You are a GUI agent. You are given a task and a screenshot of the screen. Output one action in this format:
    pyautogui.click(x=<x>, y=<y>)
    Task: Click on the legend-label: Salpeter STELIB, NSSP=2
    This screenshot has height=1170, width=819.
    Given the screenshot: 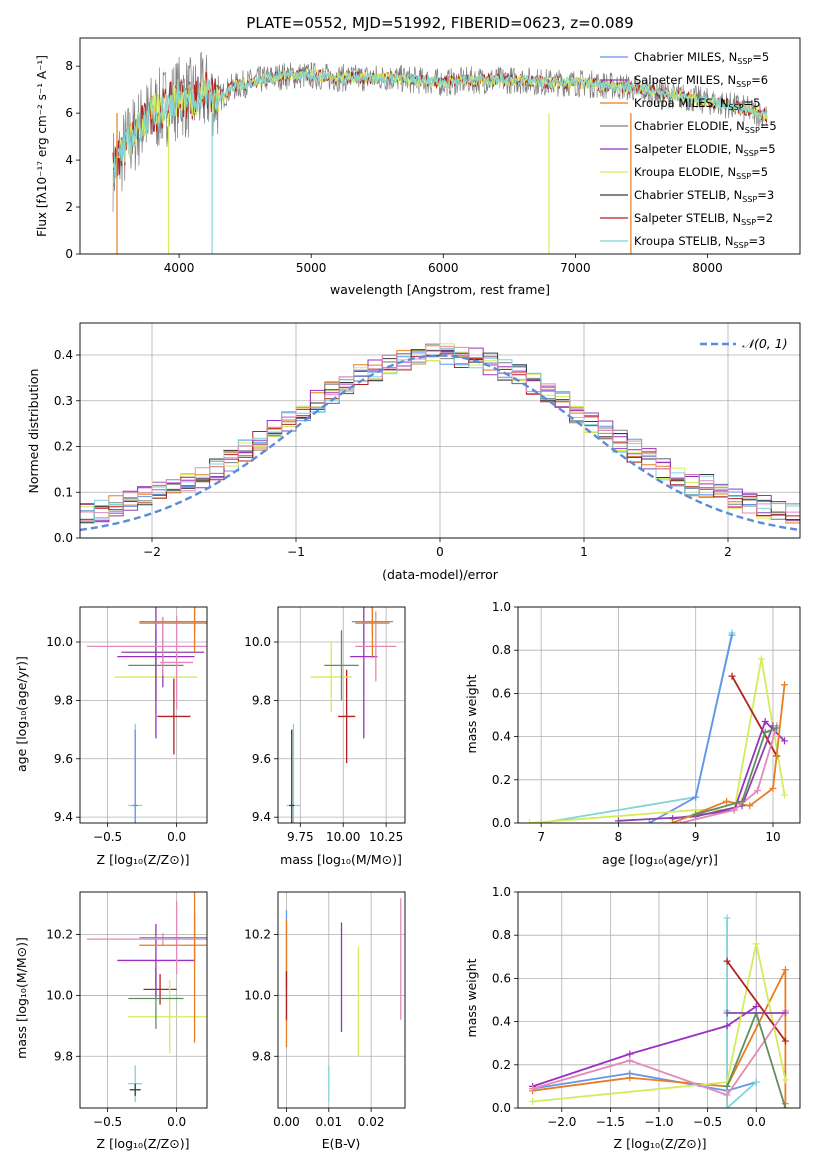 What is the action you would take?
    pyautogui.click(x=703, y=219)
    